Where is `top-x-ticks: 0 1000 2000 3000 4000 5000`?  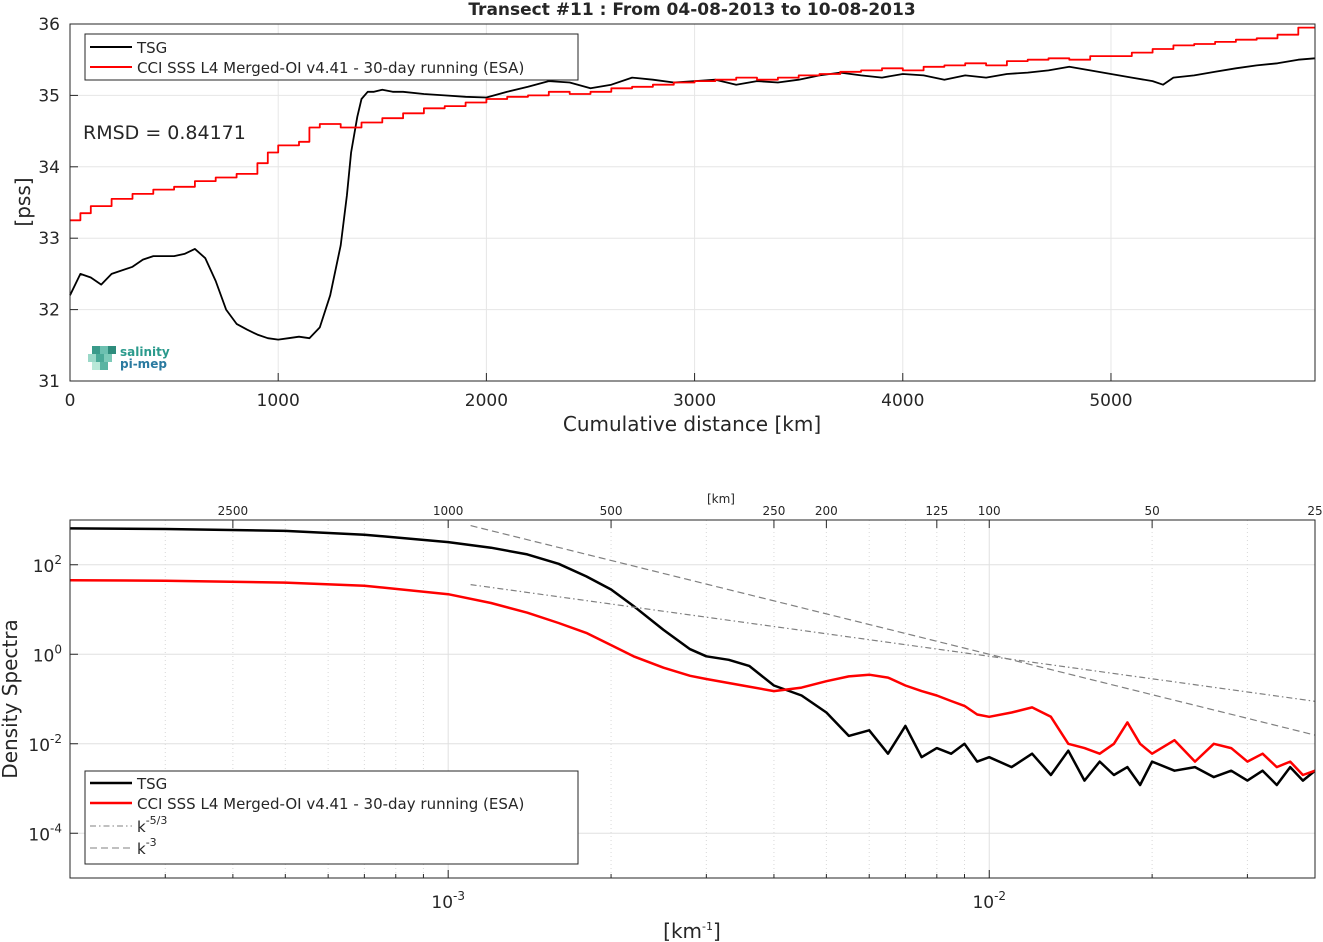 top-x-ticks: 0 1000 2000 3000 4000 5000 is located at coordinates (599, 392).